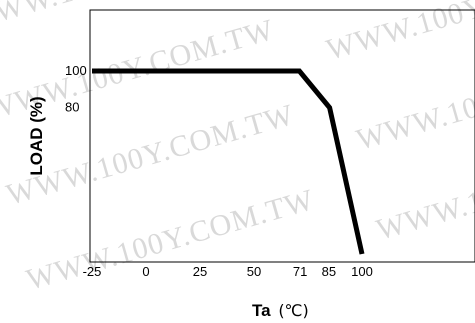 The width and height of the screenshot is (475, 323). Describe the element at coordinates (72, 107) in the screenshot. I see `y-tick-label: 80` at that location.